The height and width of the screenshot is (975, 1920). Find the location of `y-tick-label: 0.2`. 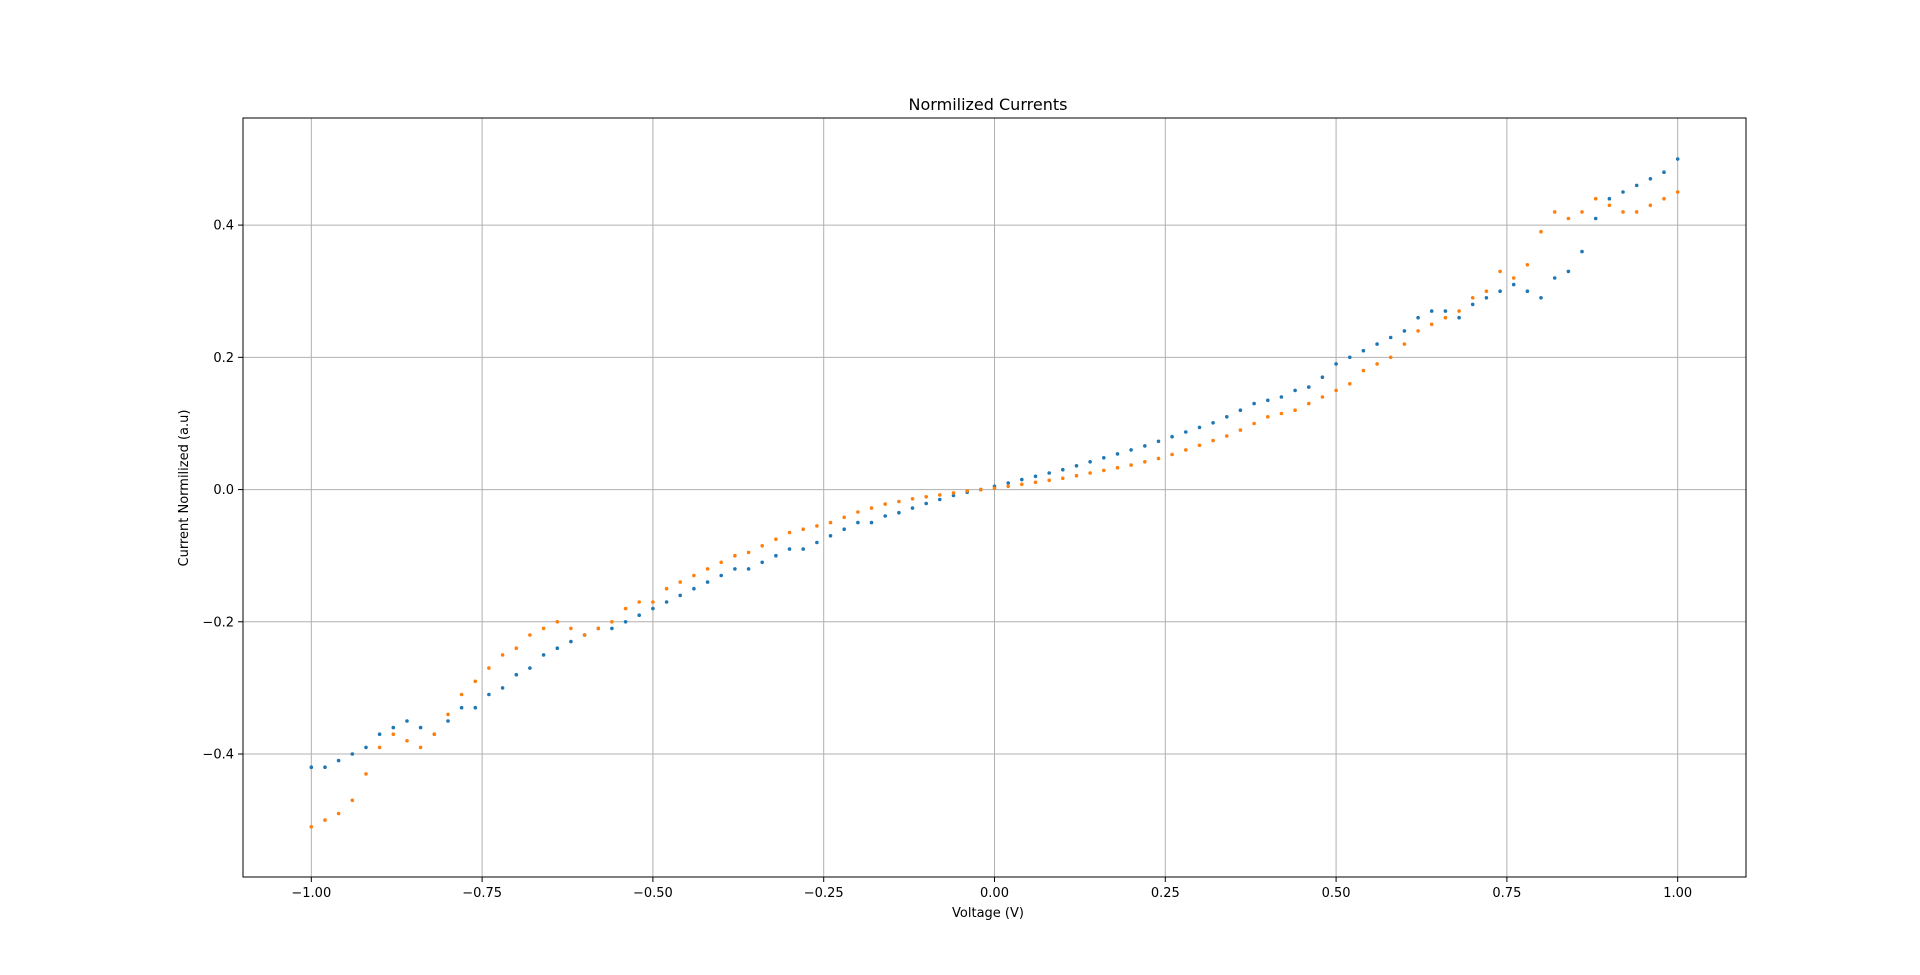

y-tick-label: 0.2 is located at coordinates (223, 358).